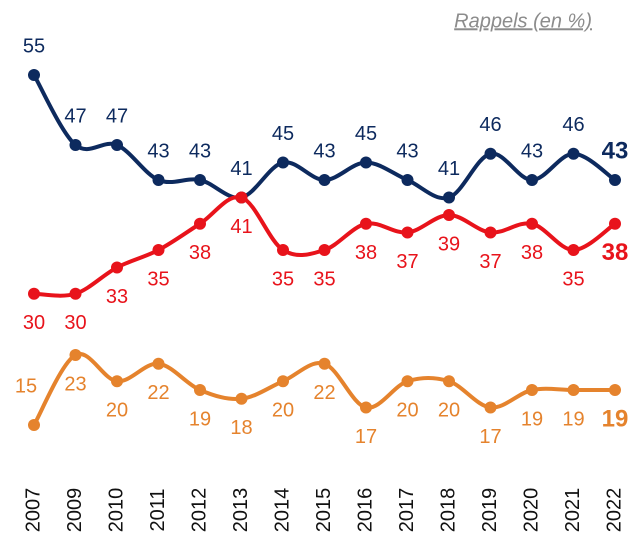 The width and height of the screenshot is (637, 548). Describe the element at coordinates (199, 510) in the screenshot. I see `x-tick-label: 2012` at that location.